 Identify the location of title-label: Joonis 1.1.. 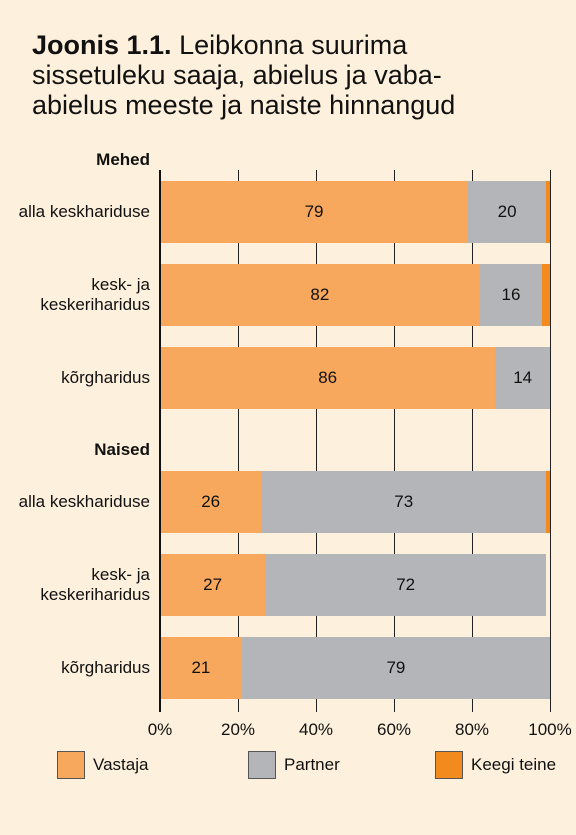
(102, 45).